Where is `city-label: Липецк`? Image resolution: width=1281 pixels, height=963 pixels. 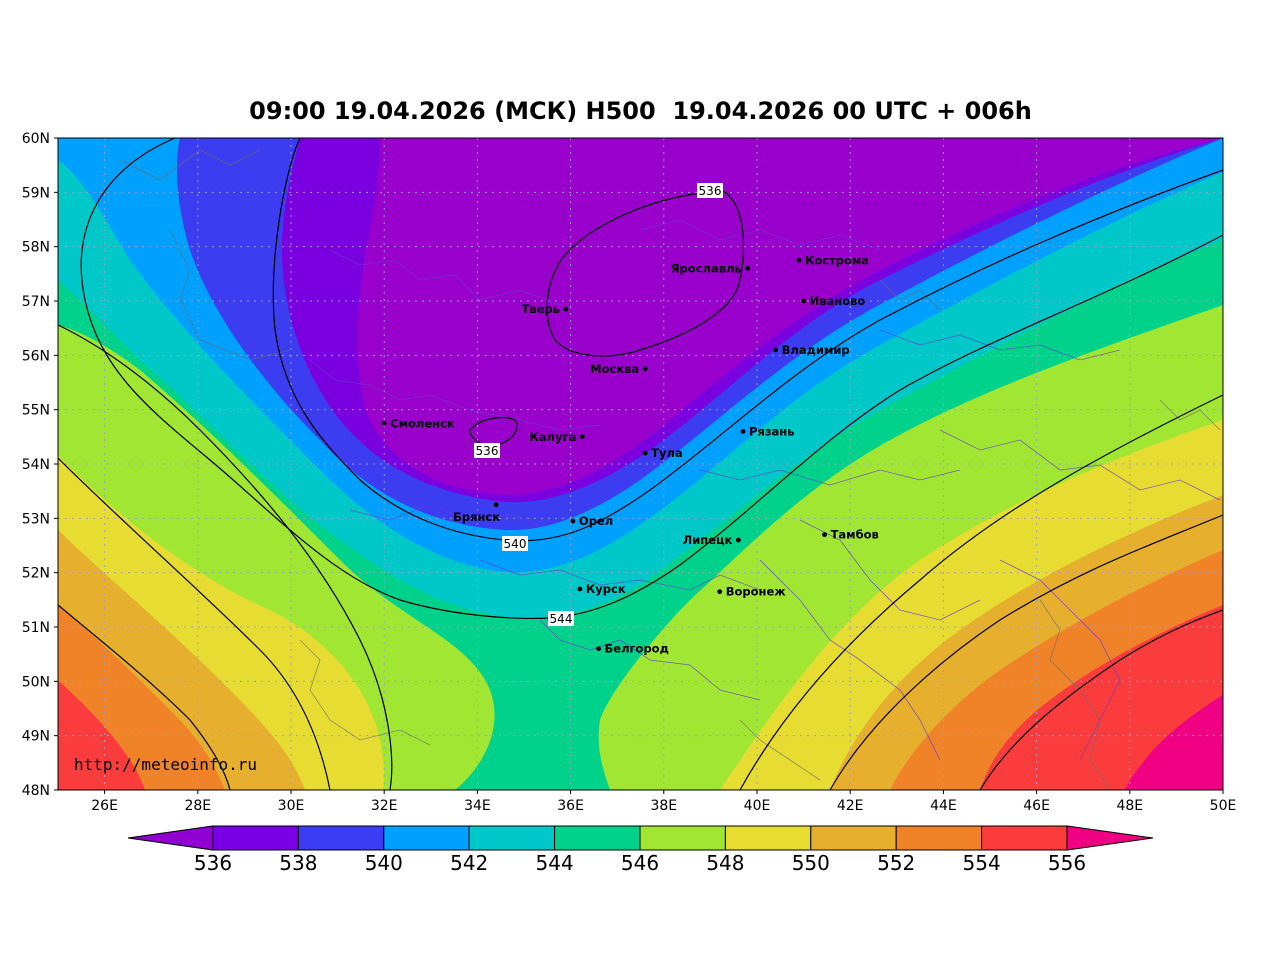 city-label: Липецк is located at coordinates (708, 540).